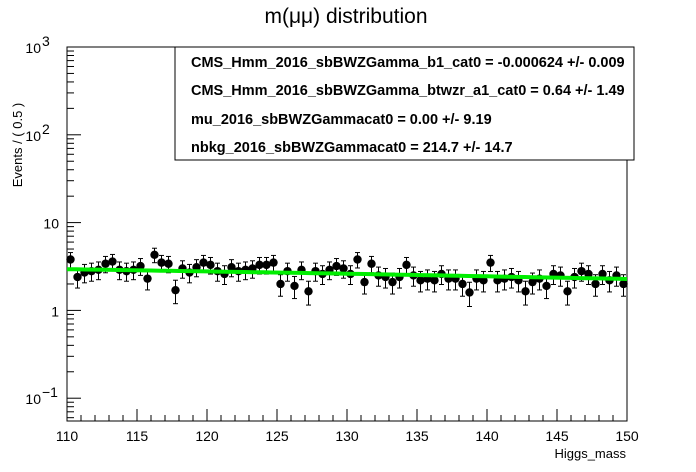  Describe the element at coordinates (207, 436) in the screenshot. I see `x-tick-label: 120` at that location.